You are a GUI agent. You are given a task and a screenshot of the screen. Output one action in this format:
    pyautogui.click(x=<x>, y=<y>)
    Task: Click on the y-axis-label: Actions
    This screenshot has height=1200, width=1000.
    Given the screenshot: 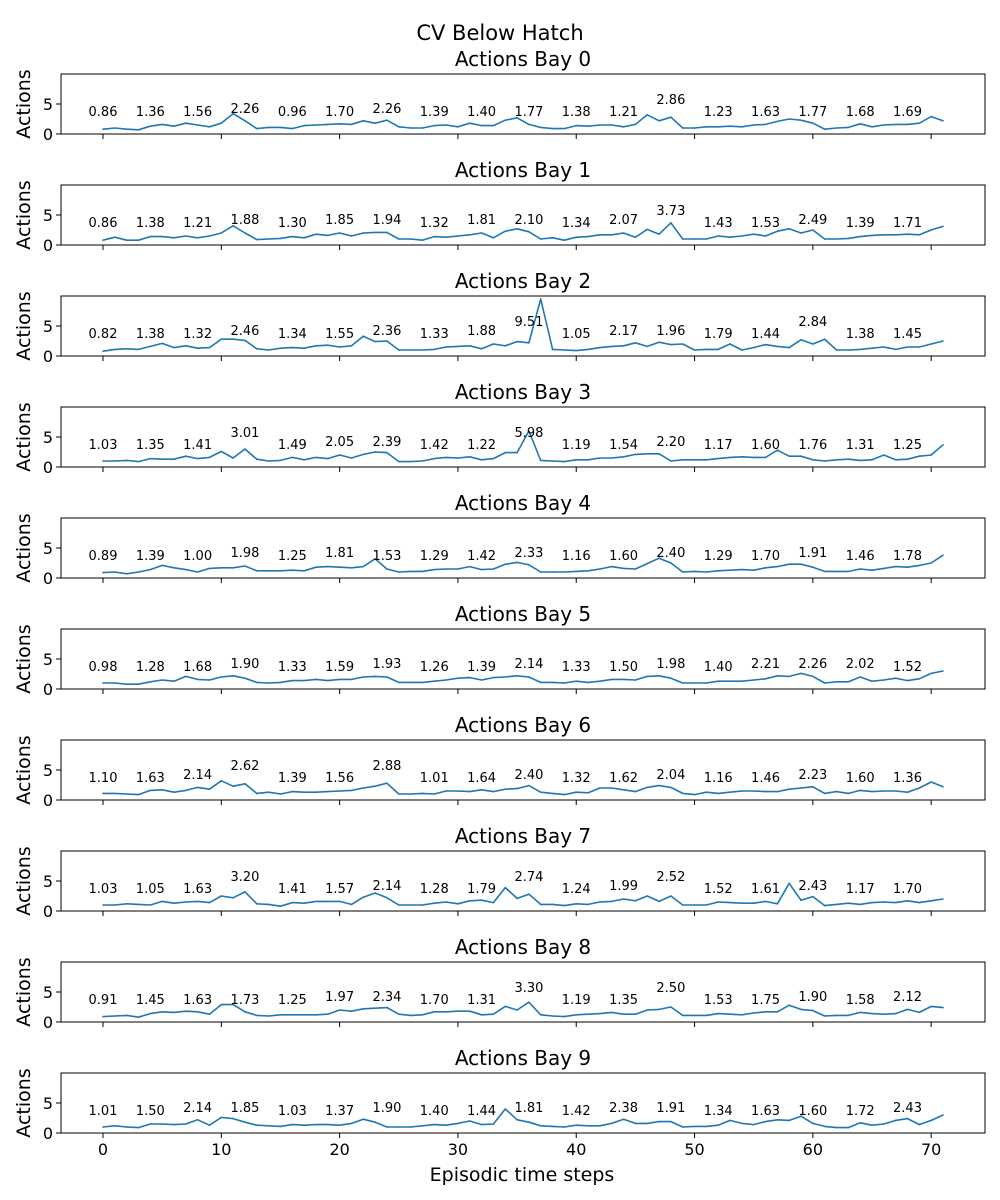 What is the action you would take?
    pyautogui.click(x=24, y=325)
    